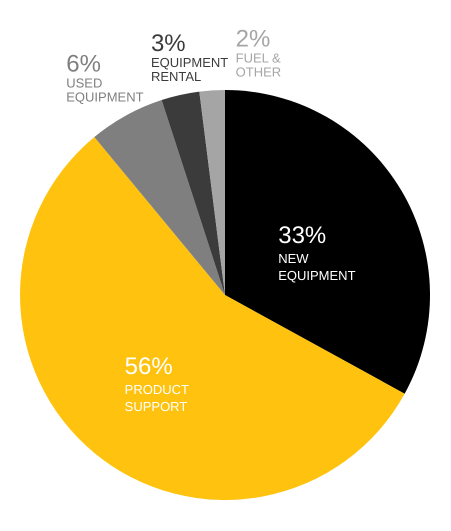 The height and width of the screenshot is (531, 451). Describe the element at coordinates (105, 89) in the screenshot. I see `slice-label: USED EQUIPMENT` at that location.